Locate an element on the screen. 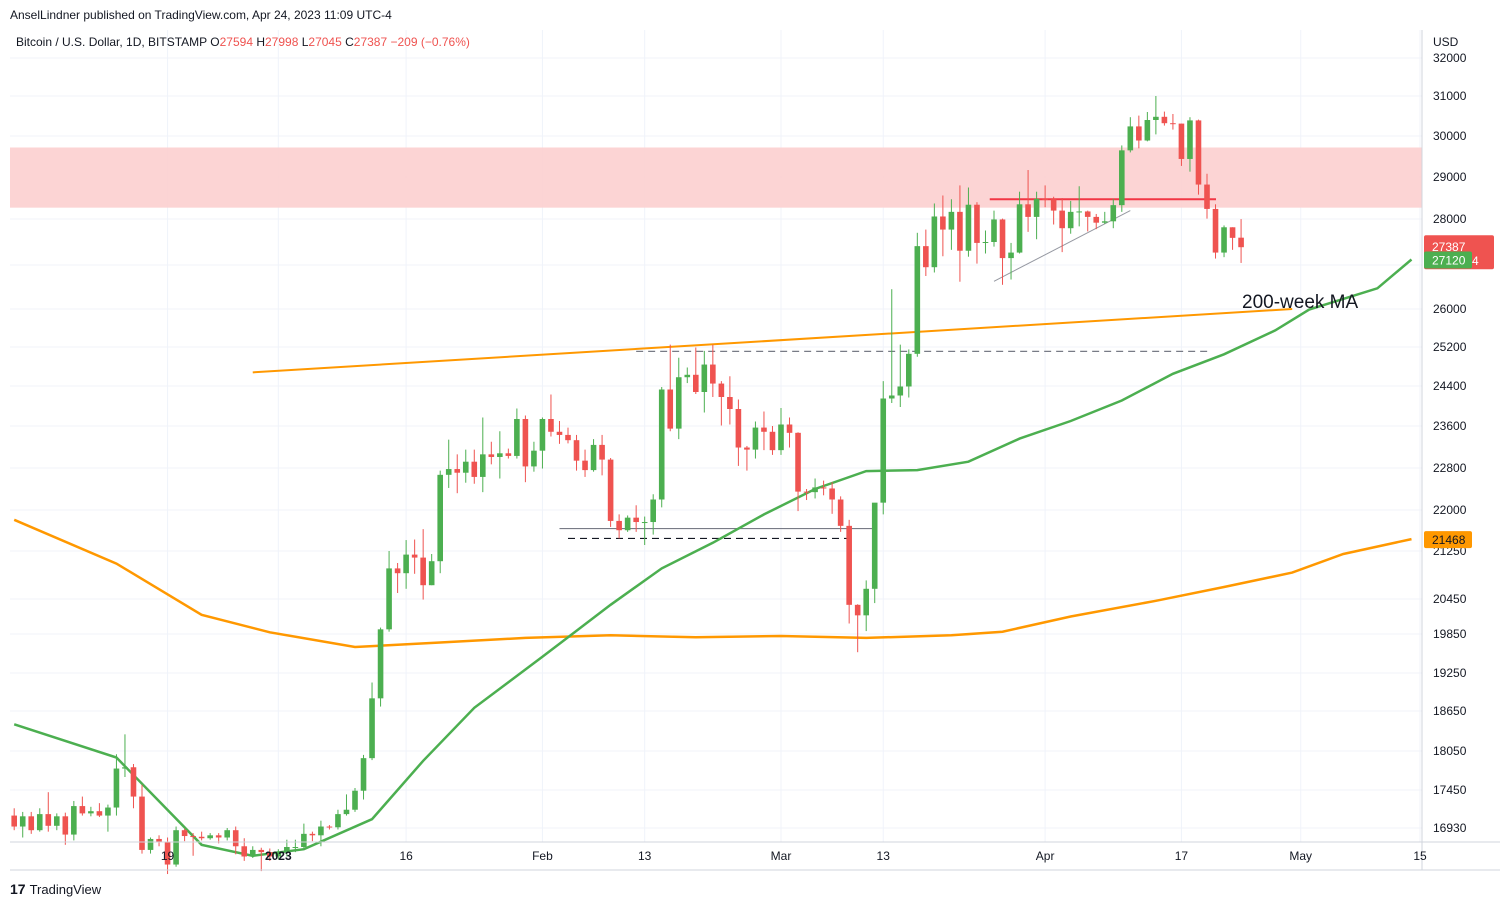 This screenshot has height=907, width=1508. y-tick-label: 16930 is located at coordinates (1450, 828).